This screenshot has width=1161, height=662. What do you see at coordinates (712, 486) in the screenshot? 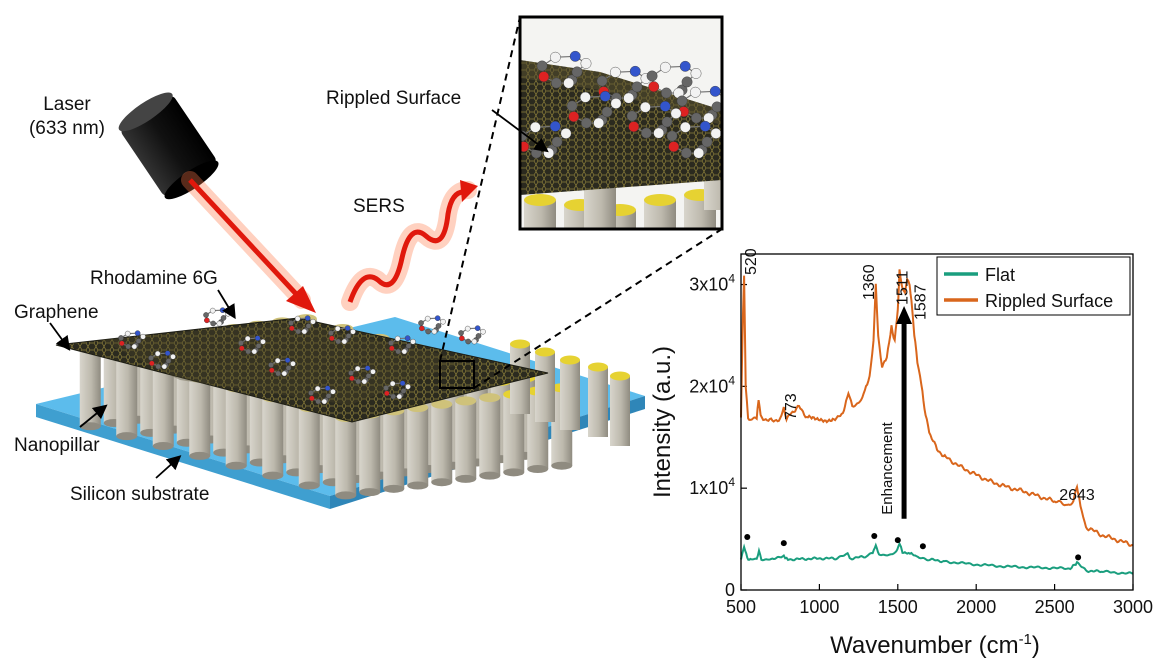
I see `y-tick-label: 1x10⁴` at bounding box center [712, 486].